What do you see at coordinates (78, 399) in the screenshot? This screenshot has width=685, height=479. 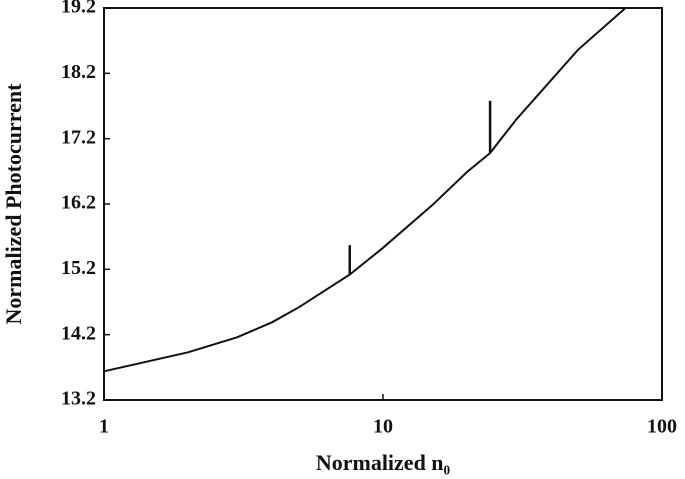 I see `y-tick-label: 13.2` at bounding box center [78, 399].